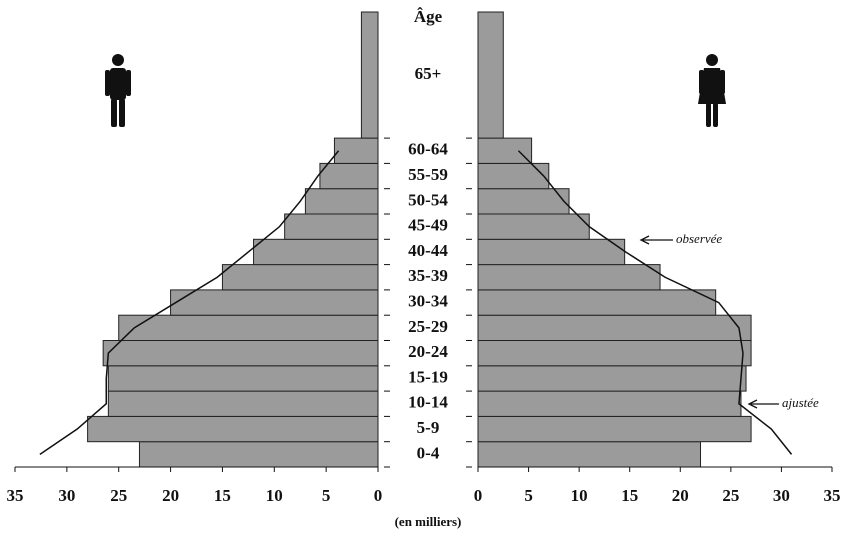 The height and width of the screenshot is (540, 855). I want to click on category-label: 15-19, so click(428, 376).